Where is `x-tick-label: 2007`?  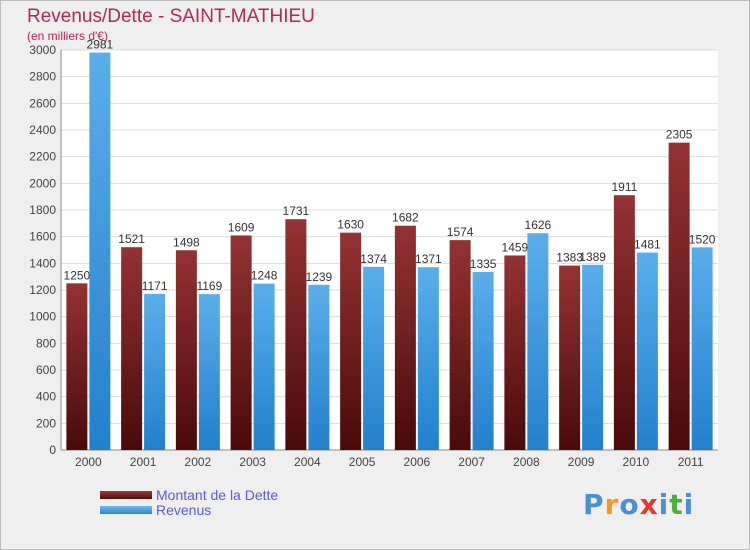
x-tick-label: 2007 is located at coordinates (471, 462).